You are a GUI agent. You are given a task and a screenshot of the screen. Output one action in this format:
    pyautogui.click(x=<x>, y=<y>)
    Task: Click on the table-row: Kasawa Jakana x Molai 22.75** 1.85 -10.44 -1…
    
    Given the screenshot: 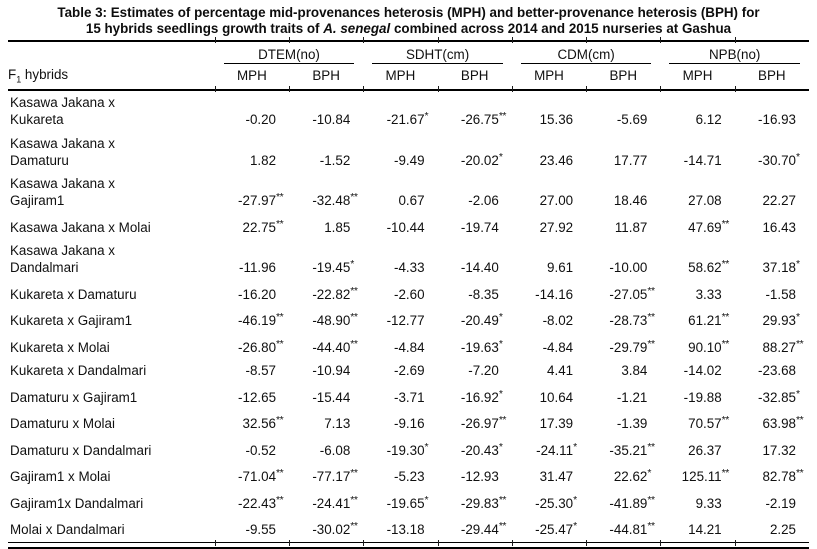 What is the action you would take?
    pyautogui.click(x=408, y=226)
    